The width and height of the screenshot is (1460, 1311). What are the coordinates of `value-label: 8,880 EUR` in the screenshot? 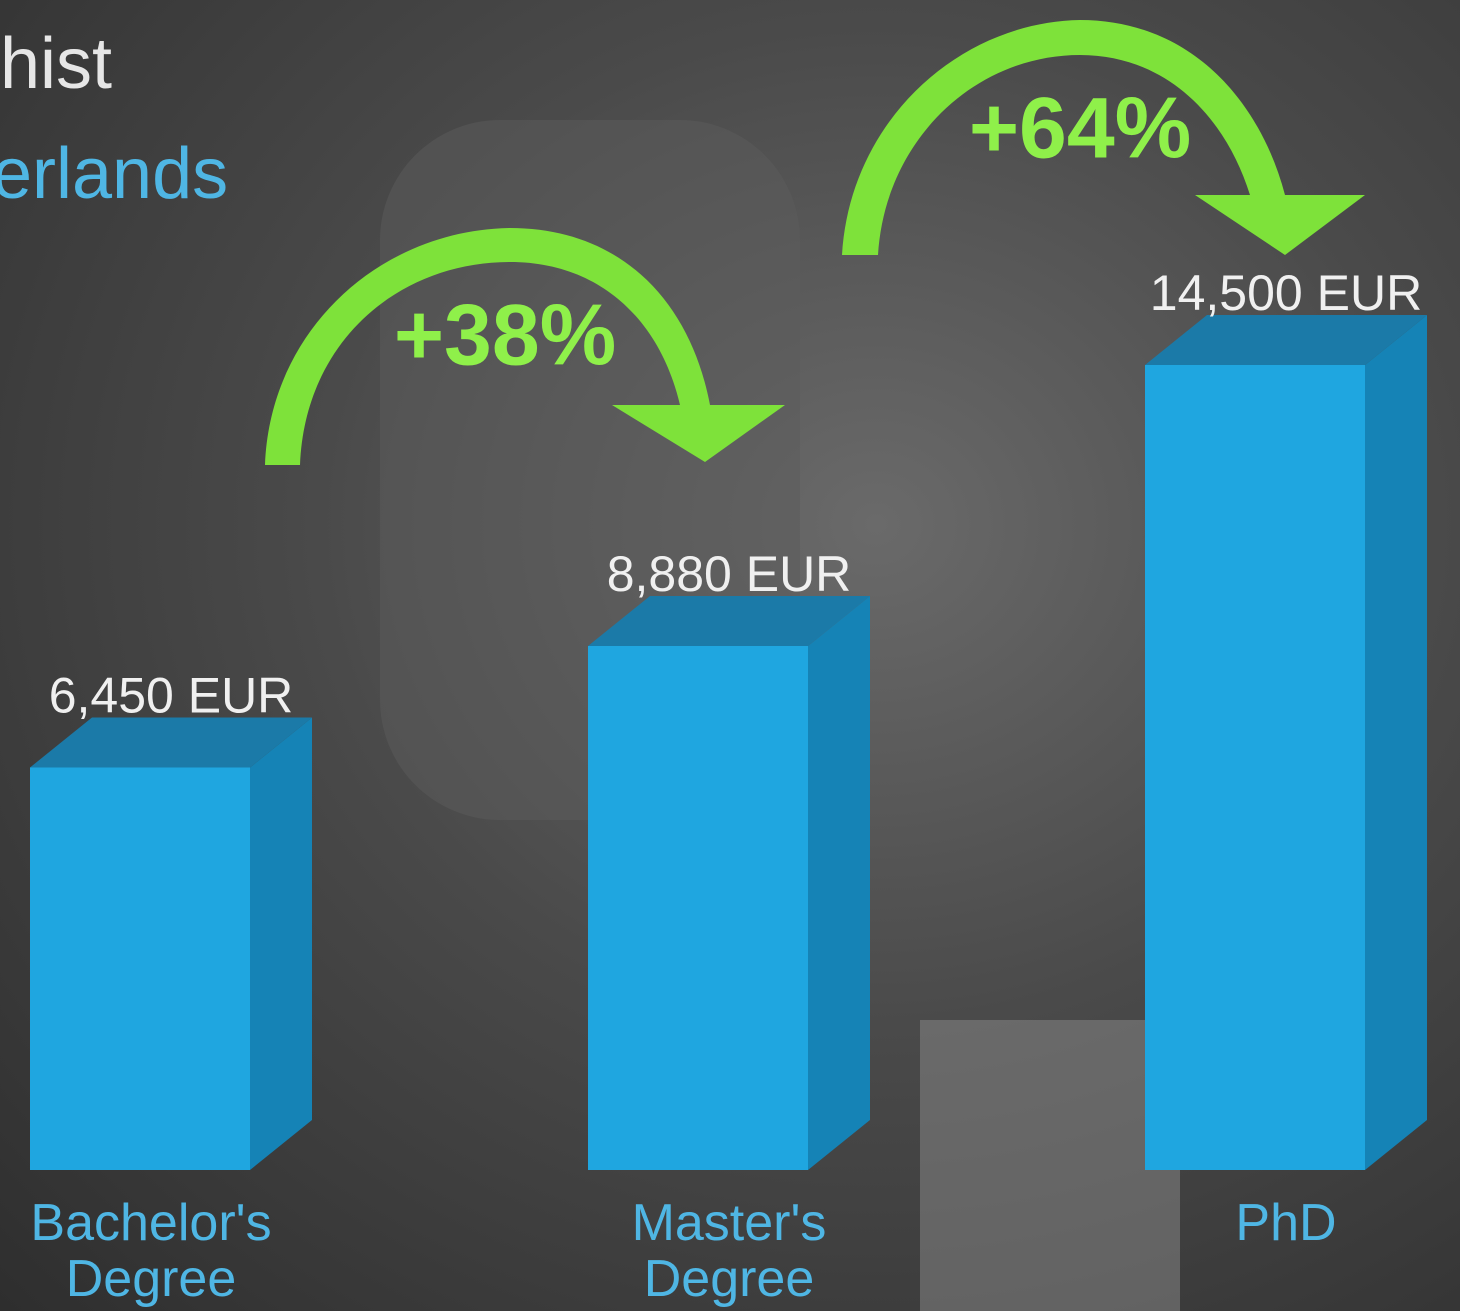 It's located at (729, 574).